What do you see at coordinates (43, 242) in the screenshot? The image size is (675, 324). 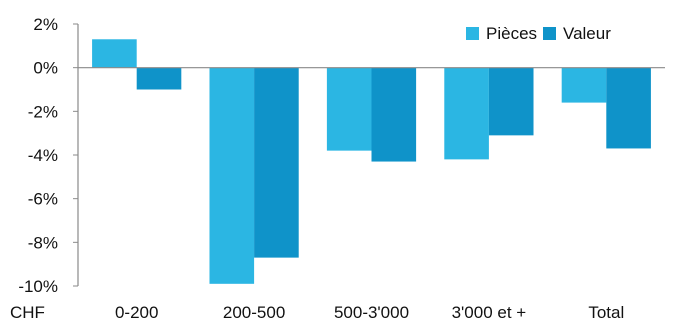 I see `y-tick-label: -8%` at bounding box center [43, 242].